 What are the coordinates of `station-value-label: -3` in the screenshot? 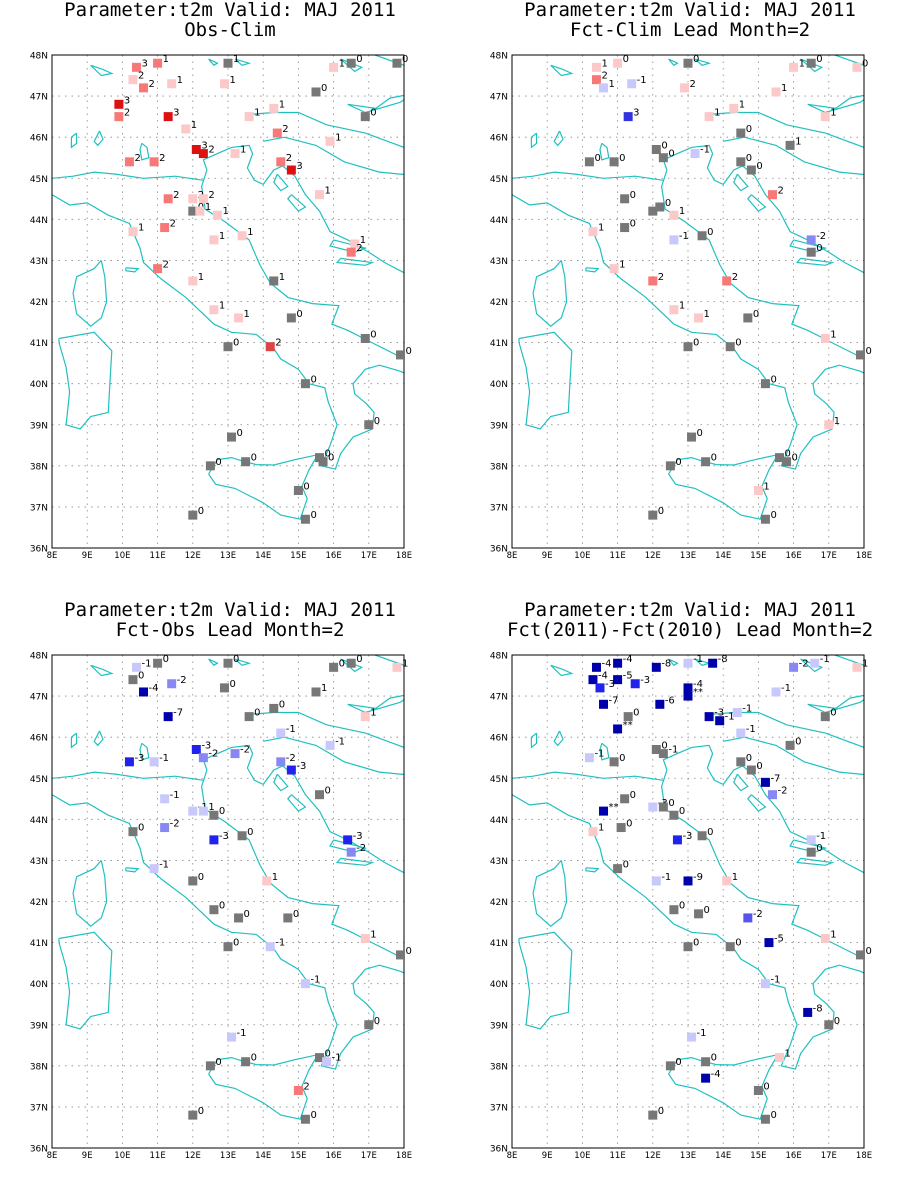 It's located at (610, 684).